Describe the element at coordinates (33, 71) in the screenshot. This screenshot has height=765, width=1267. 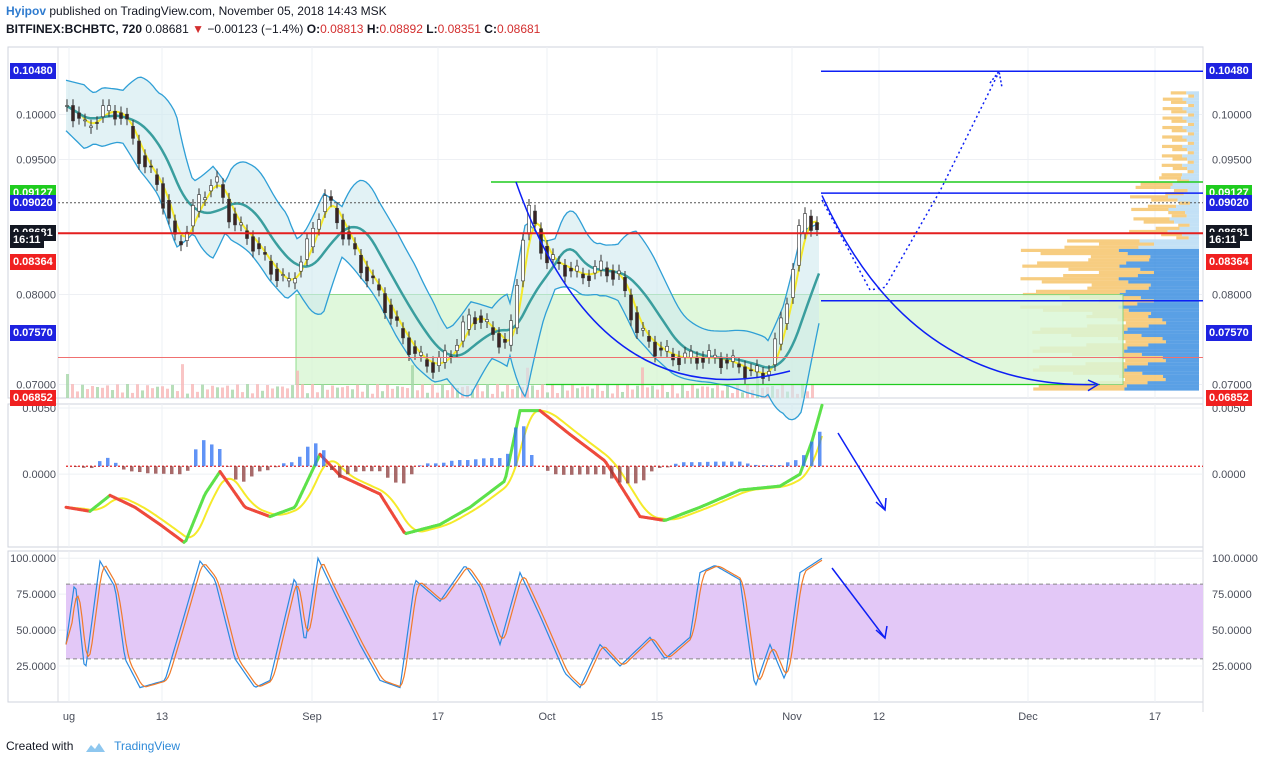
I see `price-badge-left: 0.10480` at that location.